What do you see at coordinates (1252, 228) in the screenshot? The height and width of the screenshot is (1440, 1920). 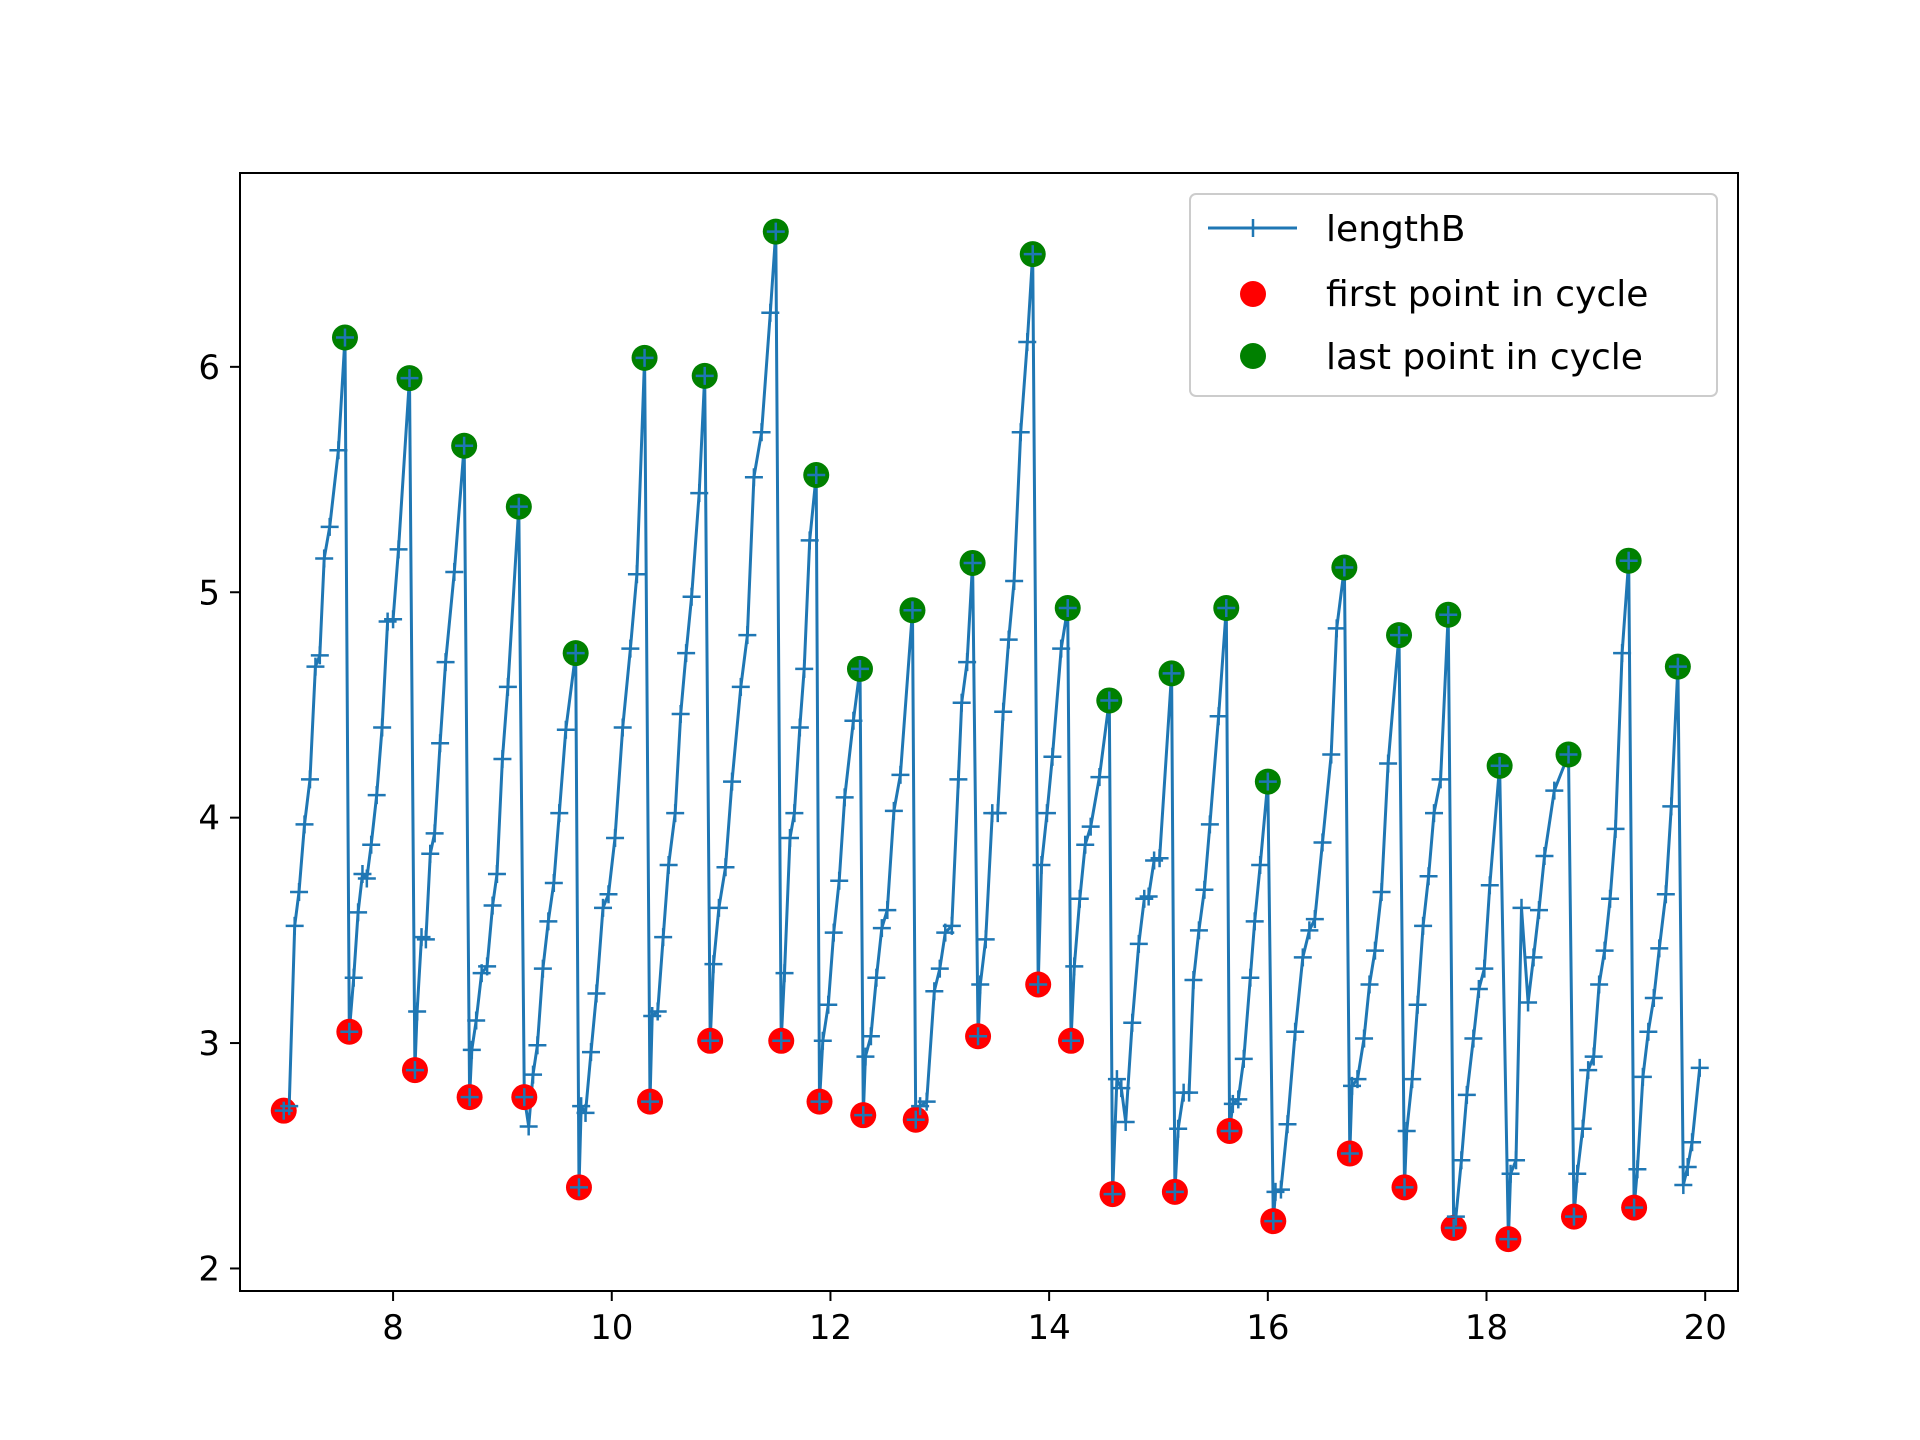 I see `legend-line-marker` at bounding box center [1252, 228].